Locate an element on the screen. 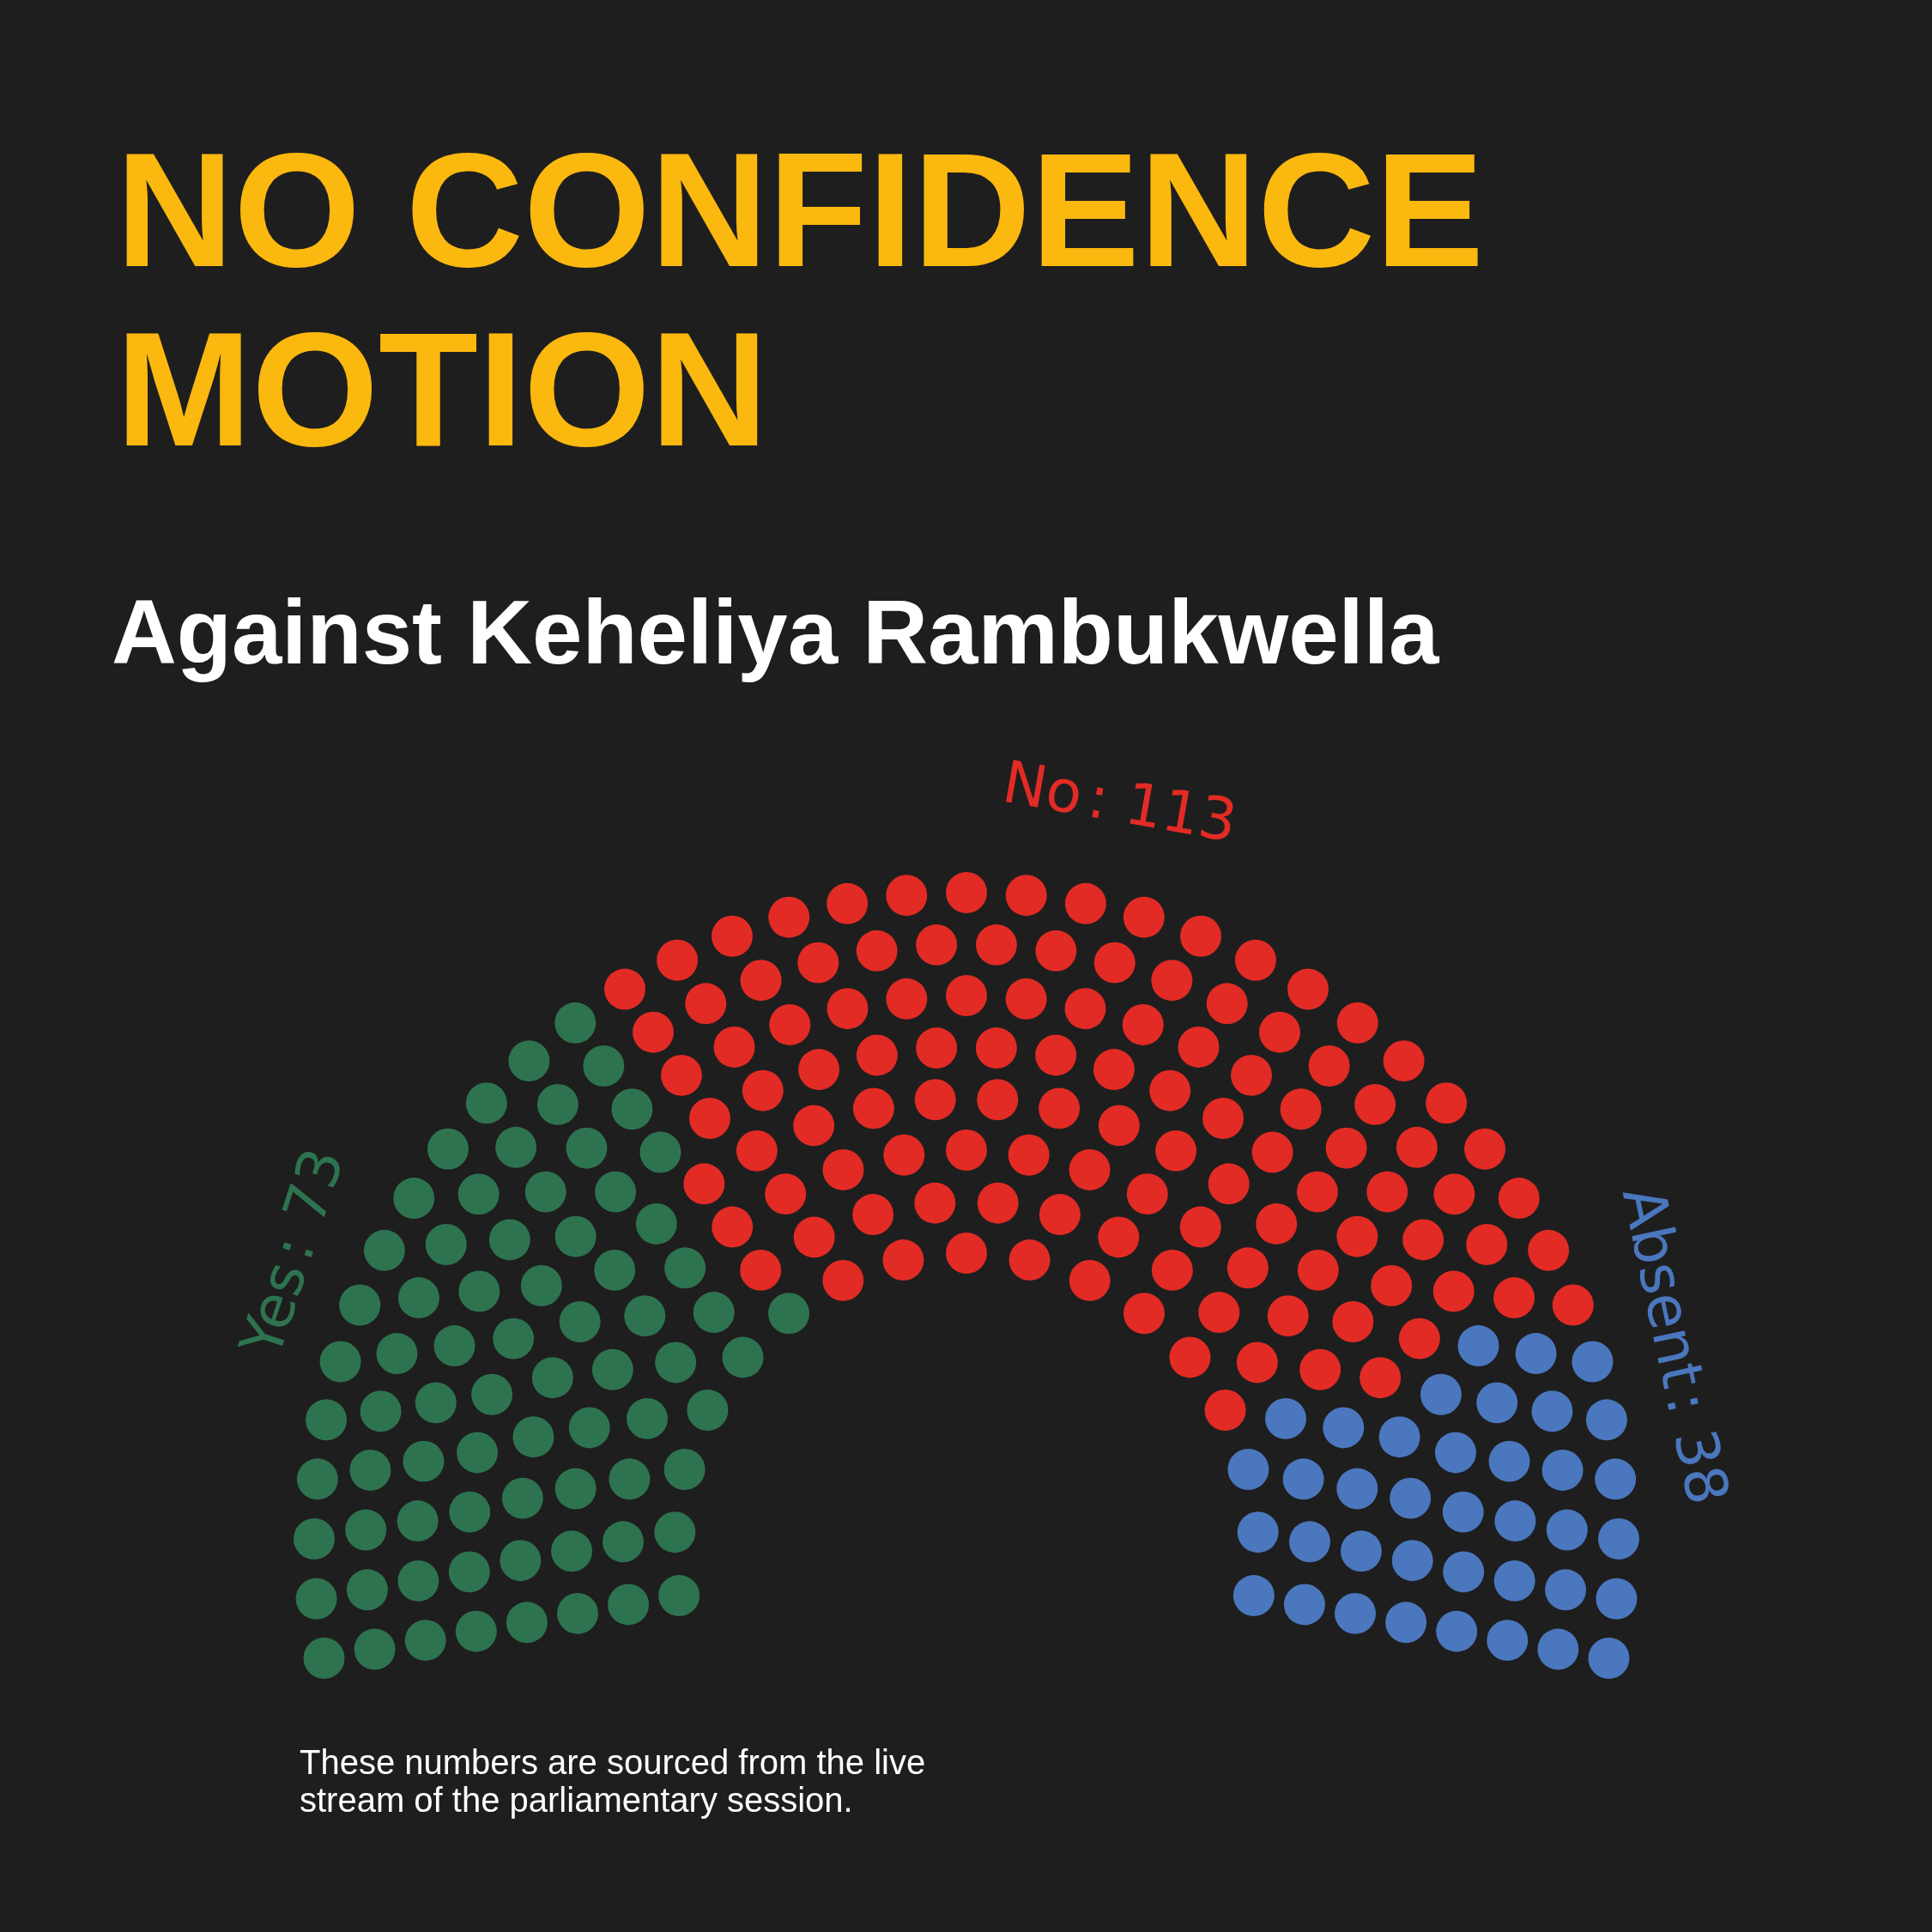 This screenshot has width=1932, height=1932. category-label: Absent is located at coordinates (1663, 1287).